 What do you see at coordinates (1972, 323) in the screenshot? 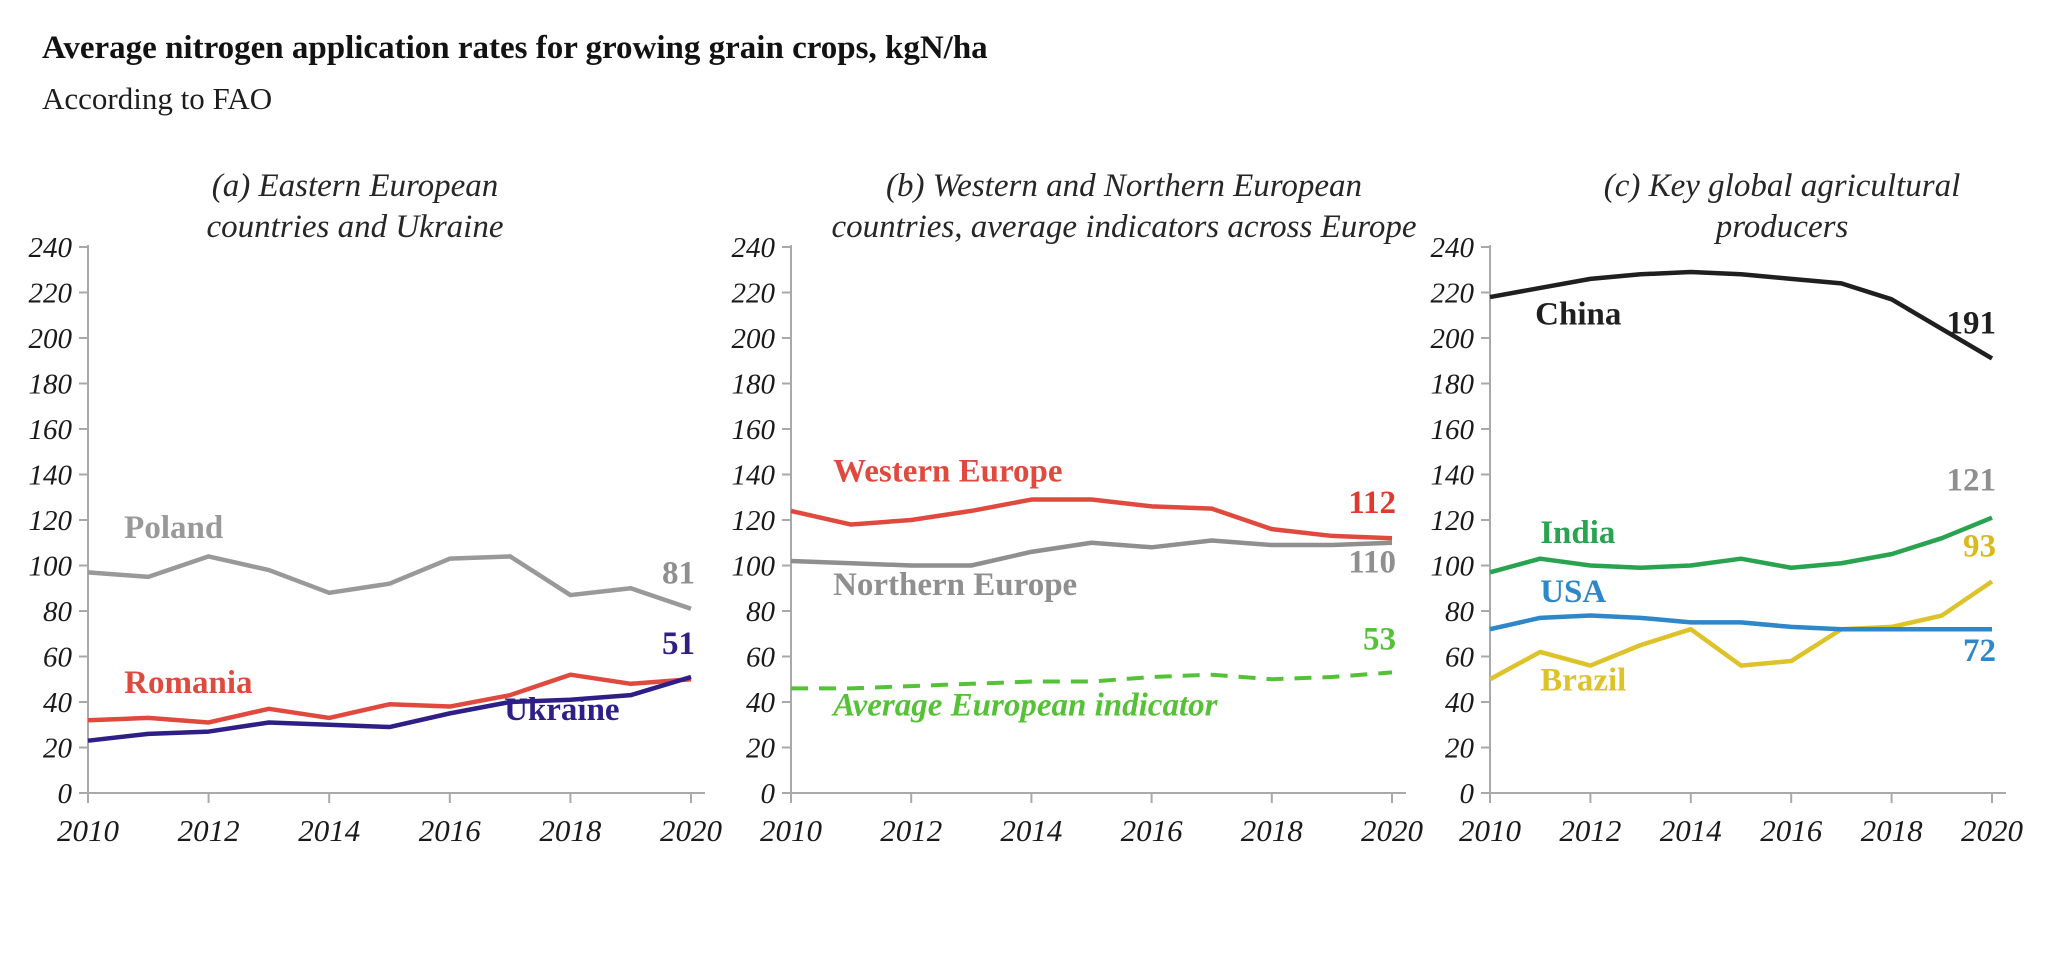
I see `value-label-china: 191` at bounding box center [1972, 323].